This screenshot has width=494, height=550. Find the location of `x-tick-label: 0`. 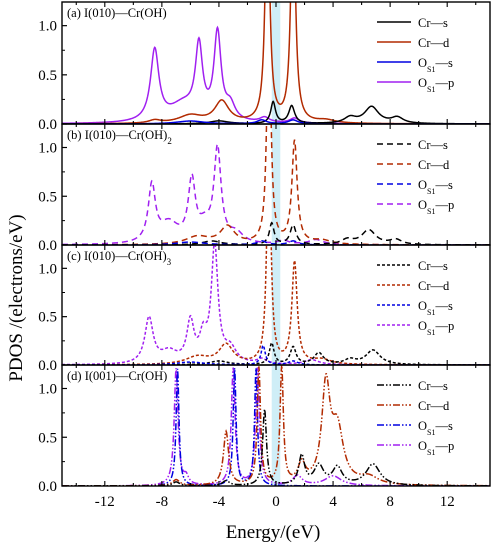

x-tick-label: 0 is located at coordinates (276, 502).